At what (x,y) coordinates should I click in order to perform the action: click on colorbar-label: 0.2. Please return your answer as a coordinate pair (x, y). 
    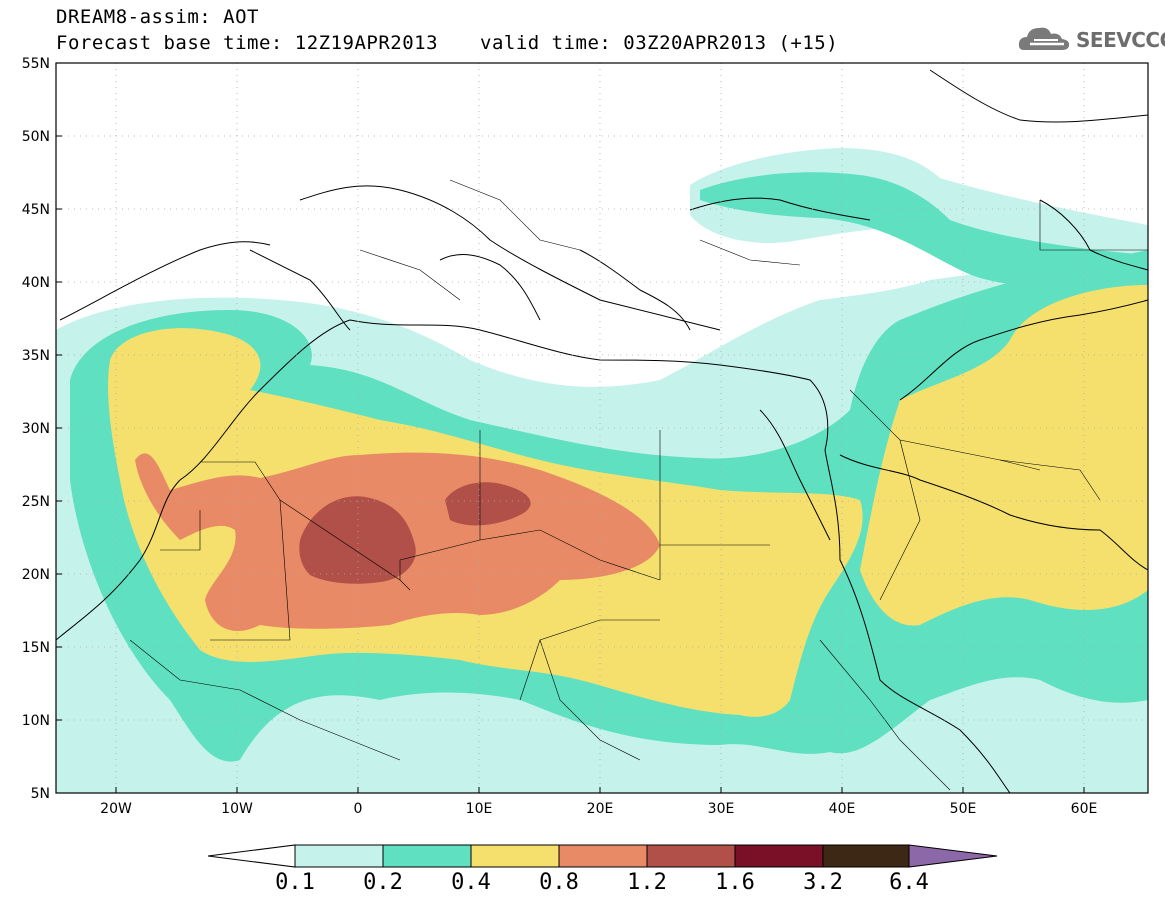
    Looking at the image, I should click on (383, 882).